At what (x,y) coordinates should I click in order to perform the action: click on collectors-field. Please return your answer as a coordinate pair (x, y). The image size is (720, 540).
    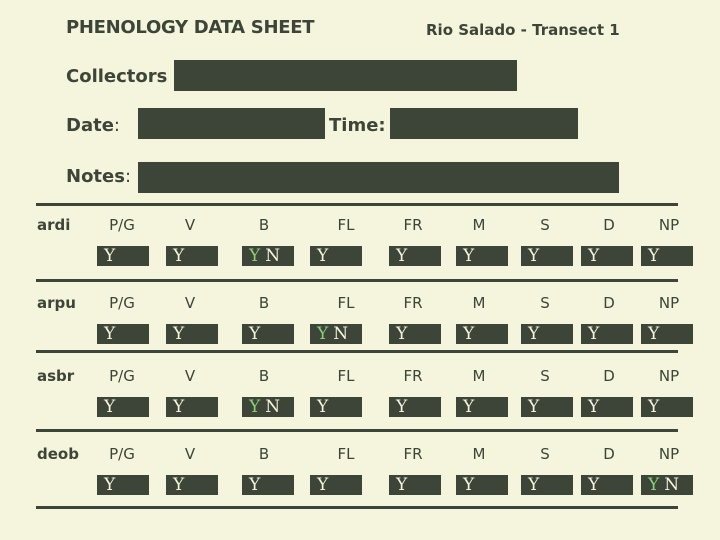
    Looking at the image, I should click on (345, 75).